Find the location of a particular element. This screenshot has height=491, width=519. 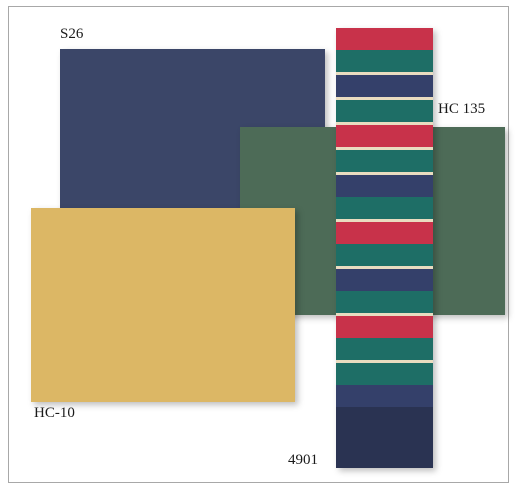

swatch-label-4901: 4901 is located at coordinates (303, 460).